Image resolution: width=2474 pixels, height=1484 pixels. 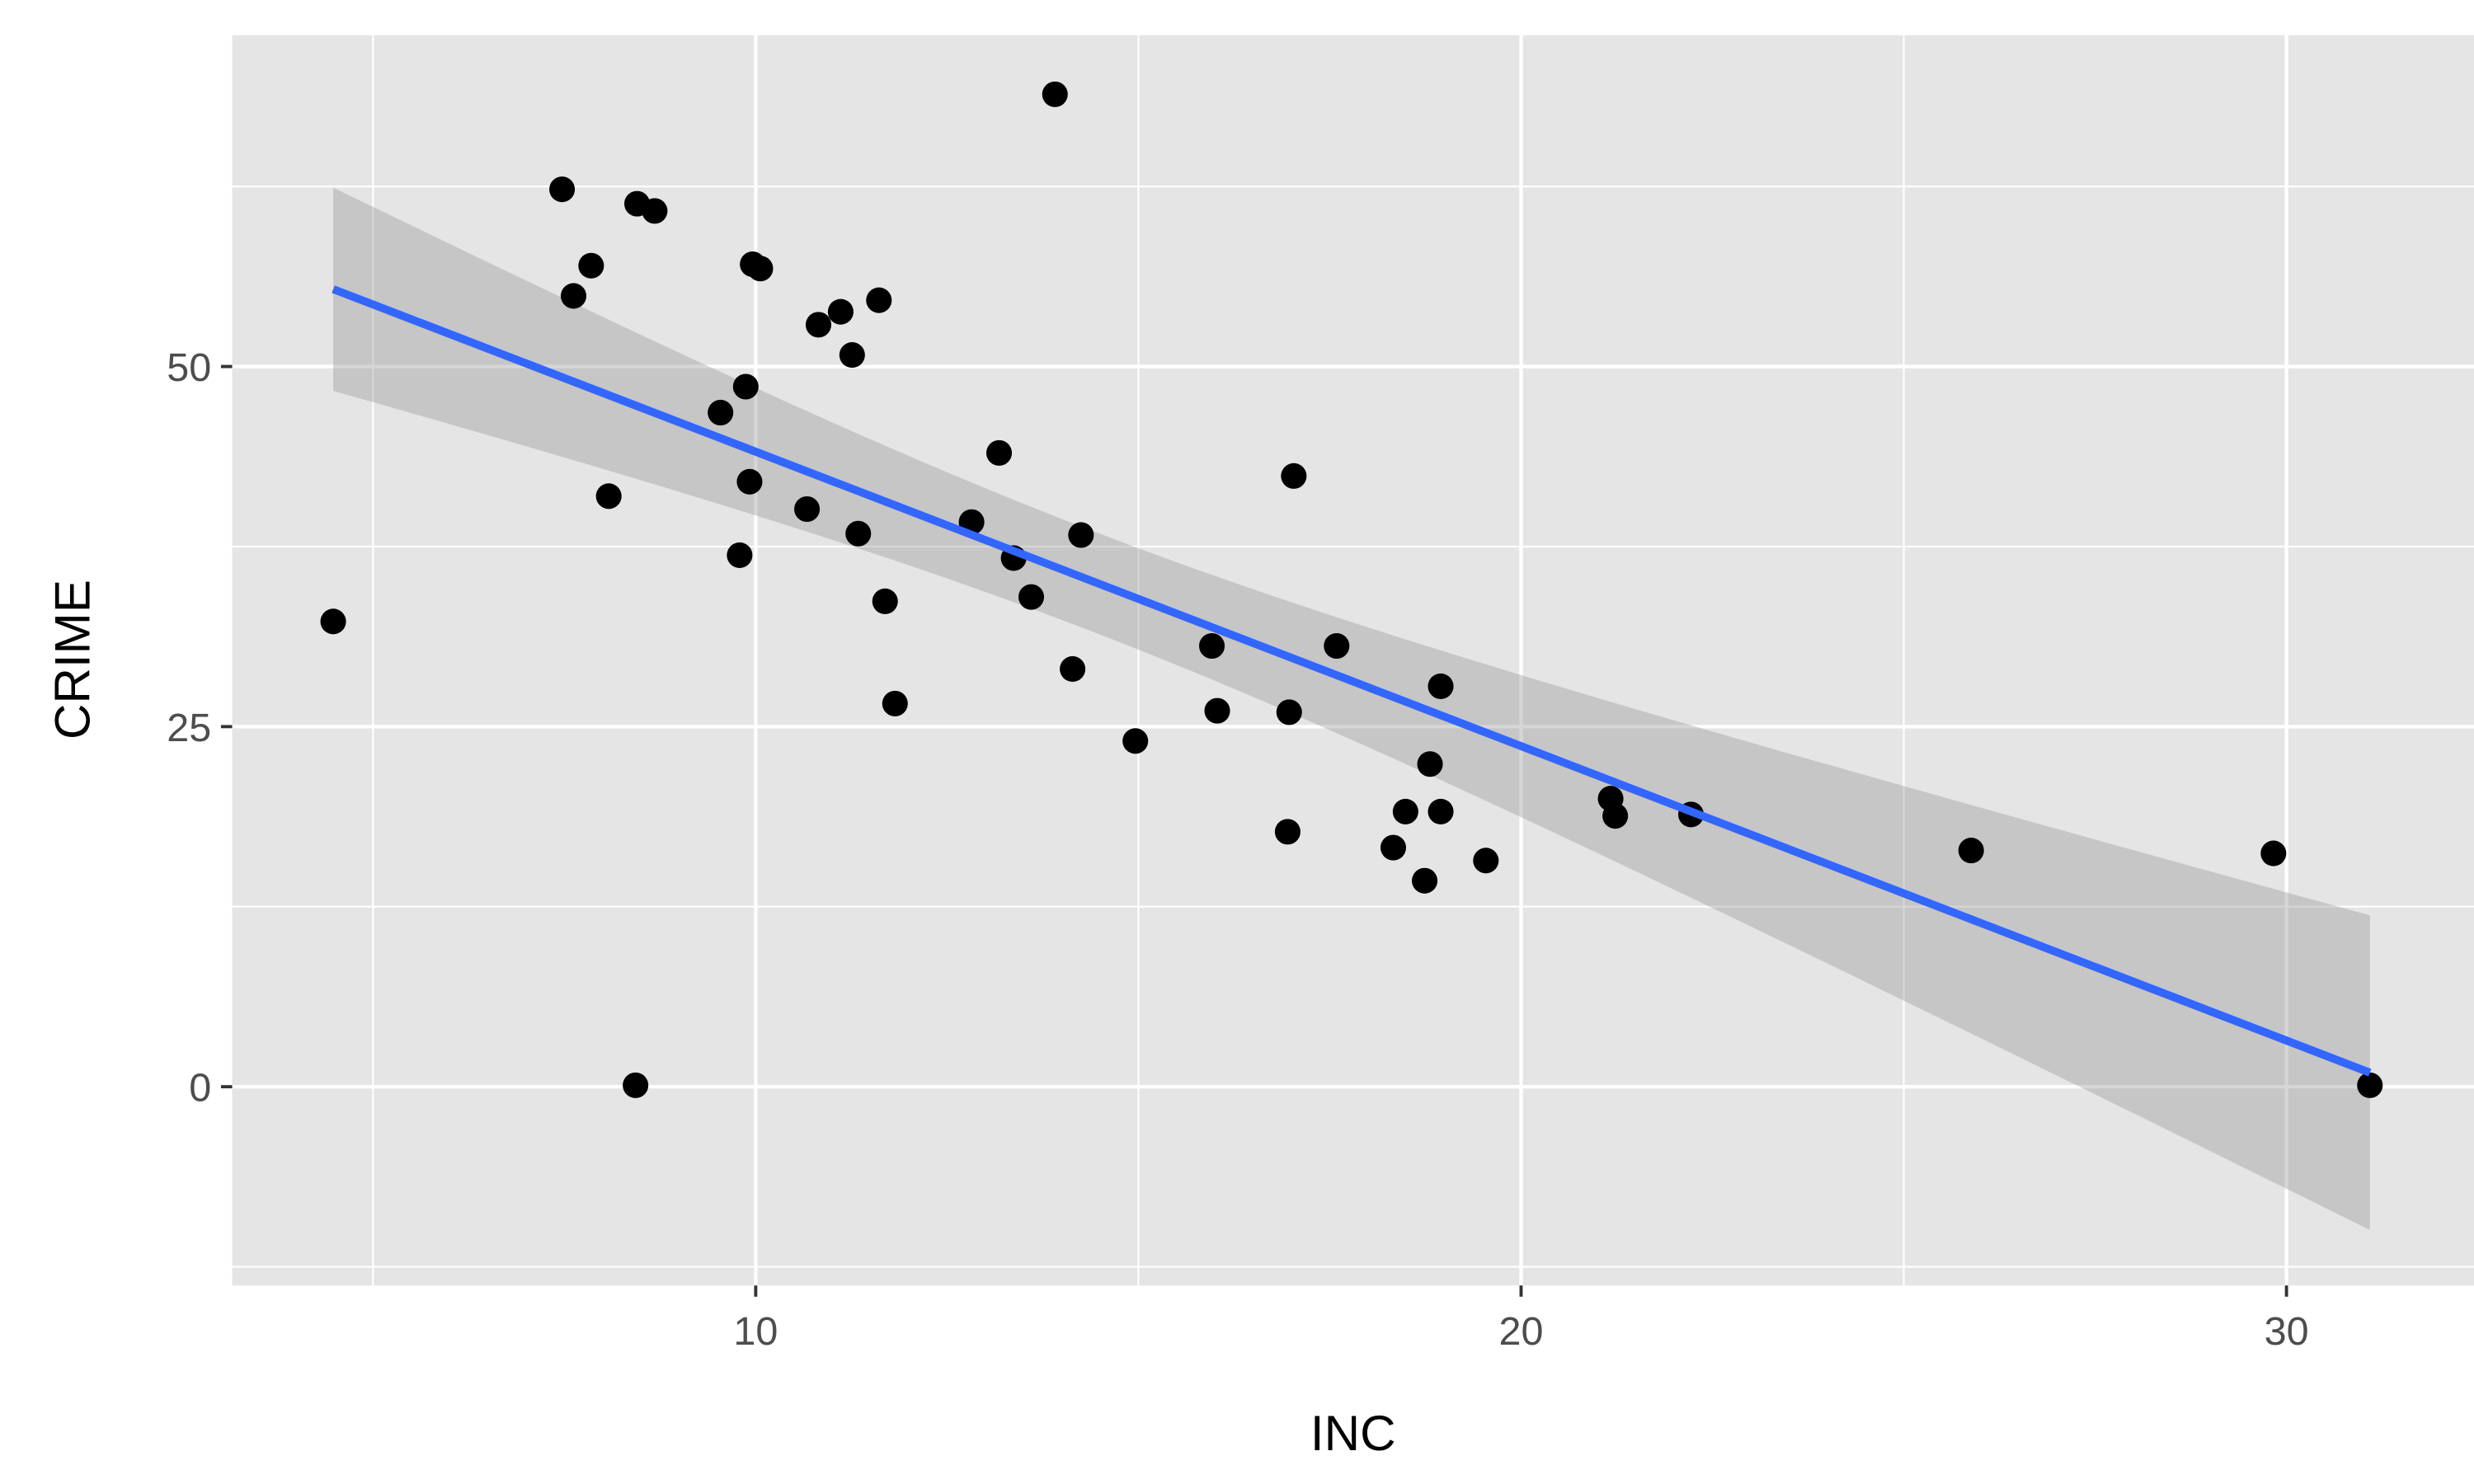 I want to click on x-tick-label: 20, so click(x=1521, y=1331).